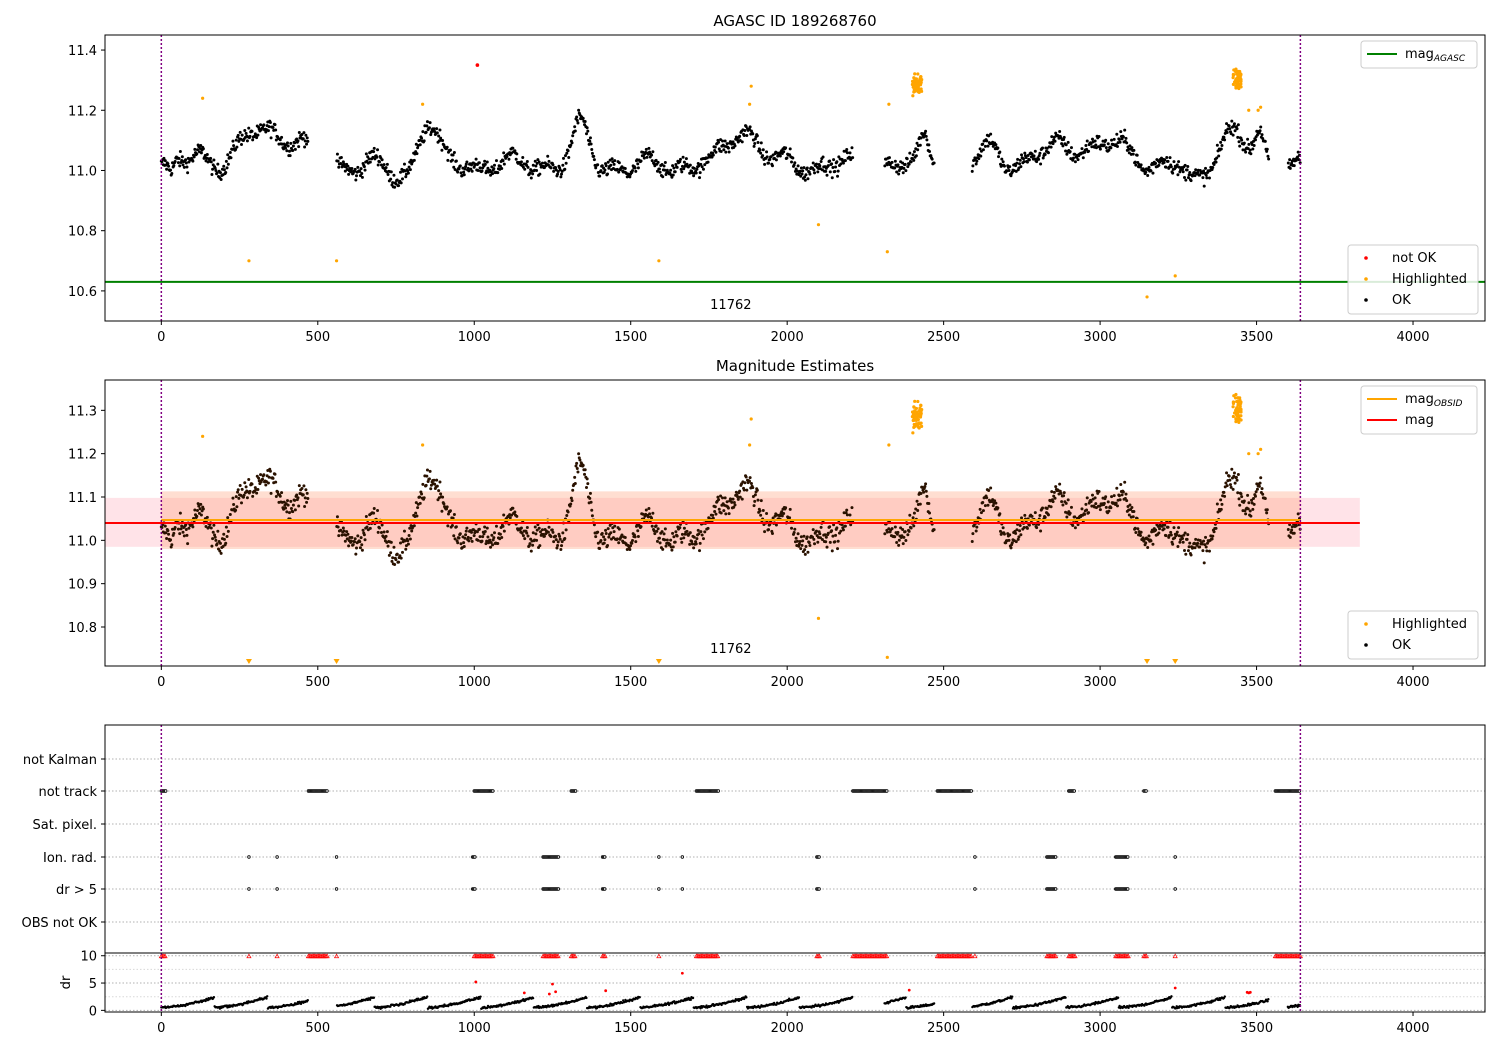 This screenshot has height=1050, width=1500. Describe the element at coordinates (1366, 300) in the screenshot. I see `legend-marker` at that location.